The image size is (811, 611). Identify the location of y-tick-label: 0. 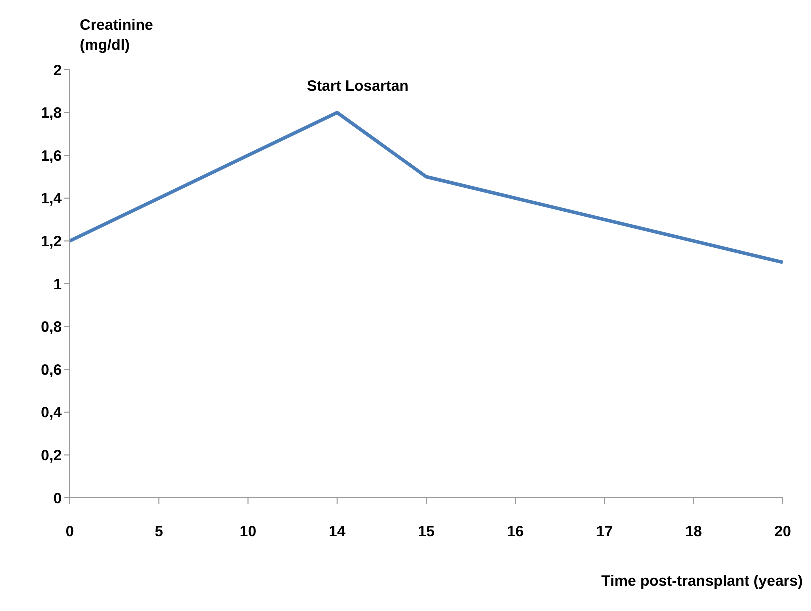
(58, 499).